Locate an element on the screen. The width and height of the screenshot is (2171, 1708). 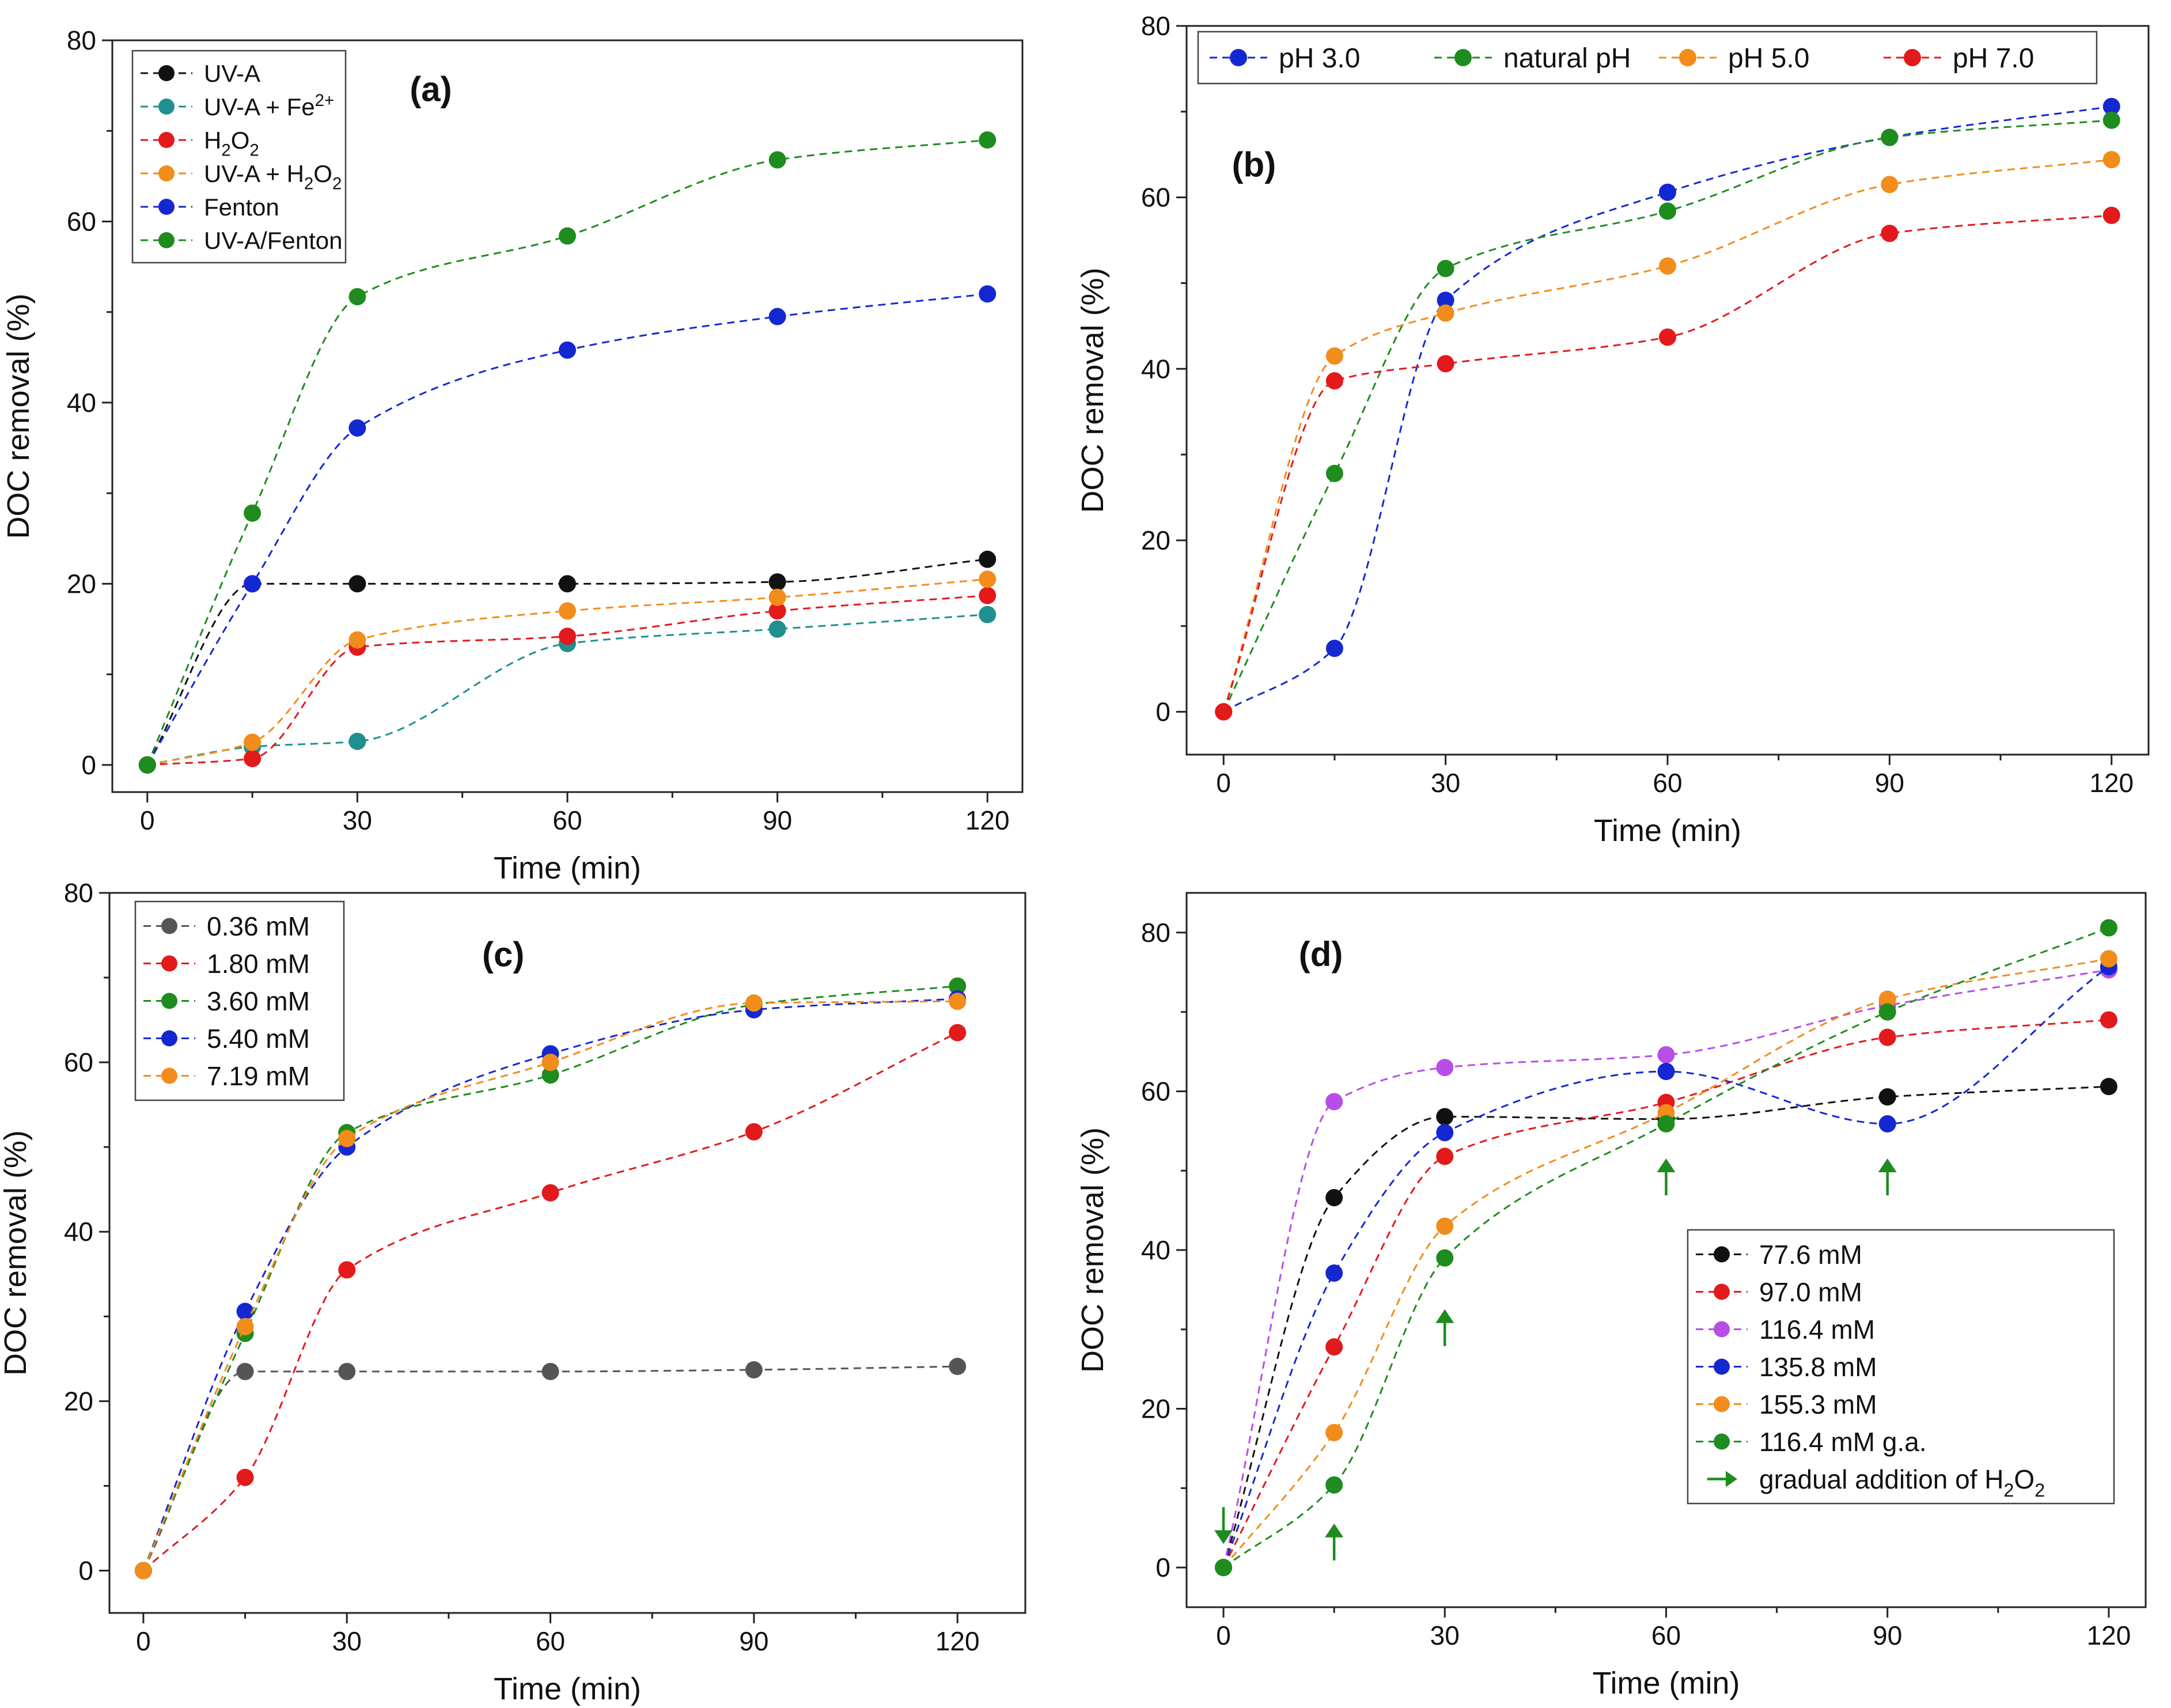
x-tick-label: 0 is located at coordinates (1223, 1635).